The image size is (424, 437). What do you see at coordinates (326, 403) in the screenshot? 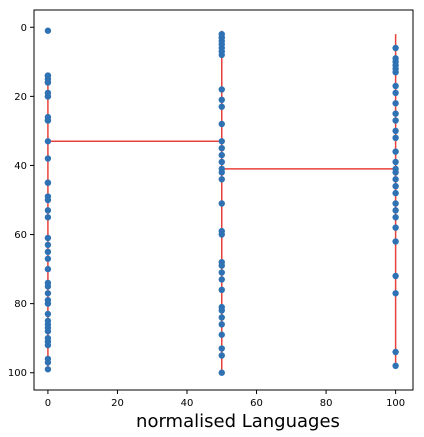
I see `x-tick-label: 80` at bounding box center [326, 403].